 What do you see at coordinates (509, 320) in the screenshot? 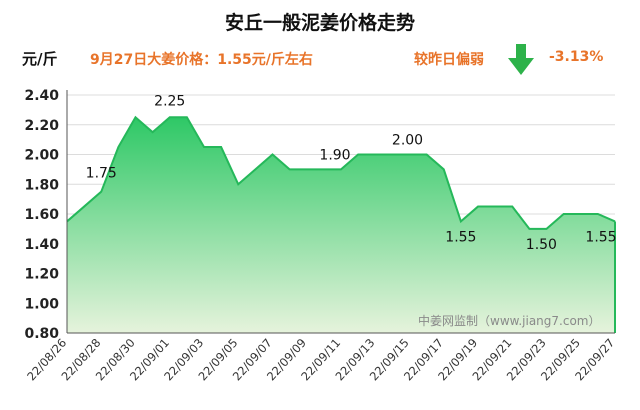
I see `watermark: 中姜网监制（www.jiang7.com）` at bounding box center [509, 320].